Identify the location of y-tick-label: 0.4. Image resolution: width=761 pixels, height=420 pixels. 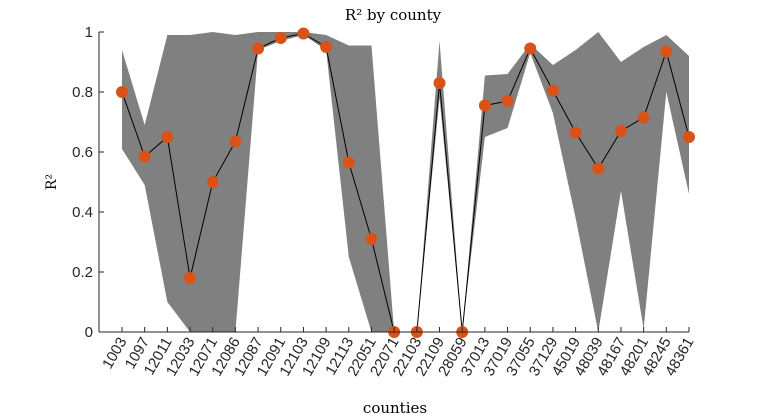
(82, 212).